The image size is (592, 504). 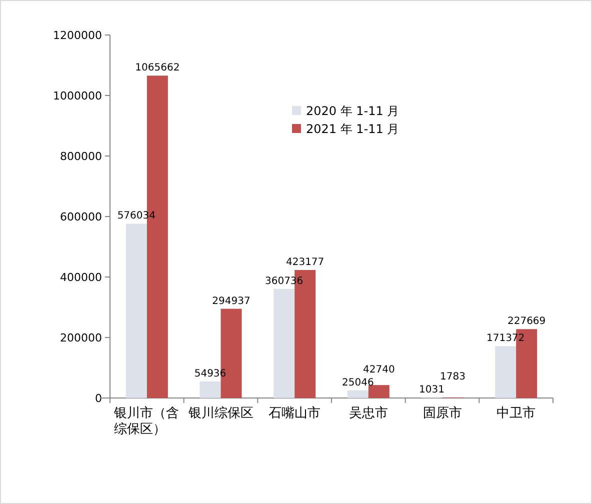 What do you see at coordinates (81, 217) in the screenshot?
I see `y-tick-label: 600000` at bounding box center [81, 217].